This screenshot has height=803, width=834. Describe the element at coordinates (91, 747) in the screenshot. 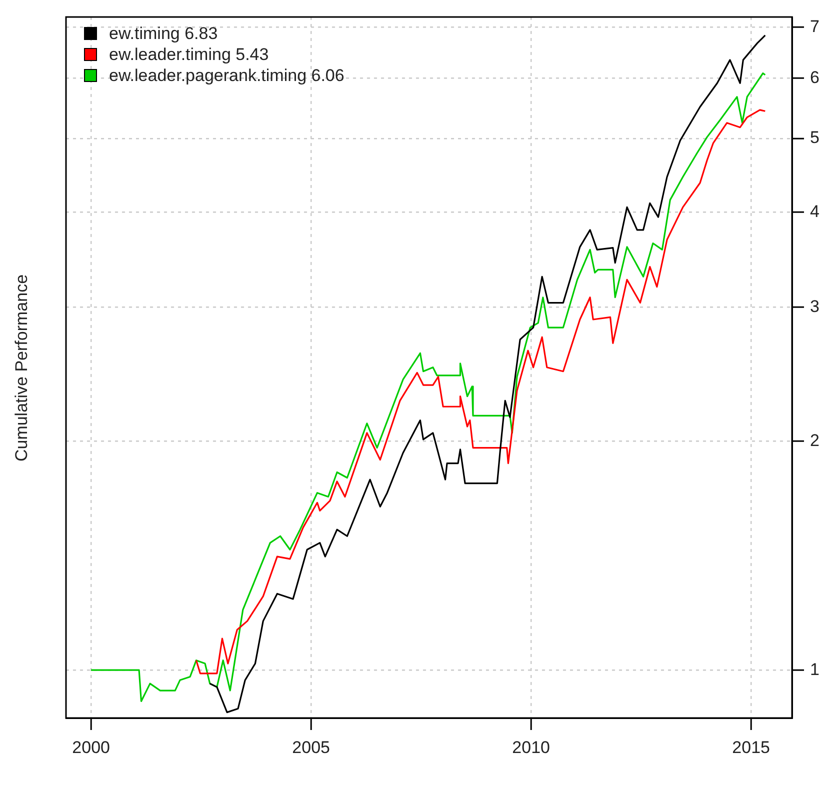

I see `x-tick-label: 2000` at that location.